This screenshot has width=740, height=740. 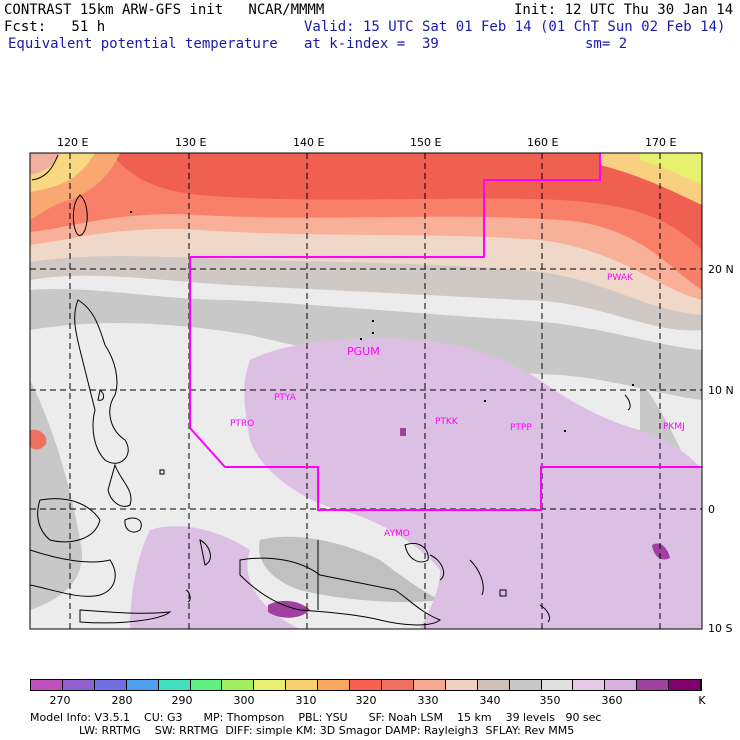 What do you see at coordinates (363, 351) in the screenshot?
I see `station-pgum: PGUM` at bounding box center [363, 351].